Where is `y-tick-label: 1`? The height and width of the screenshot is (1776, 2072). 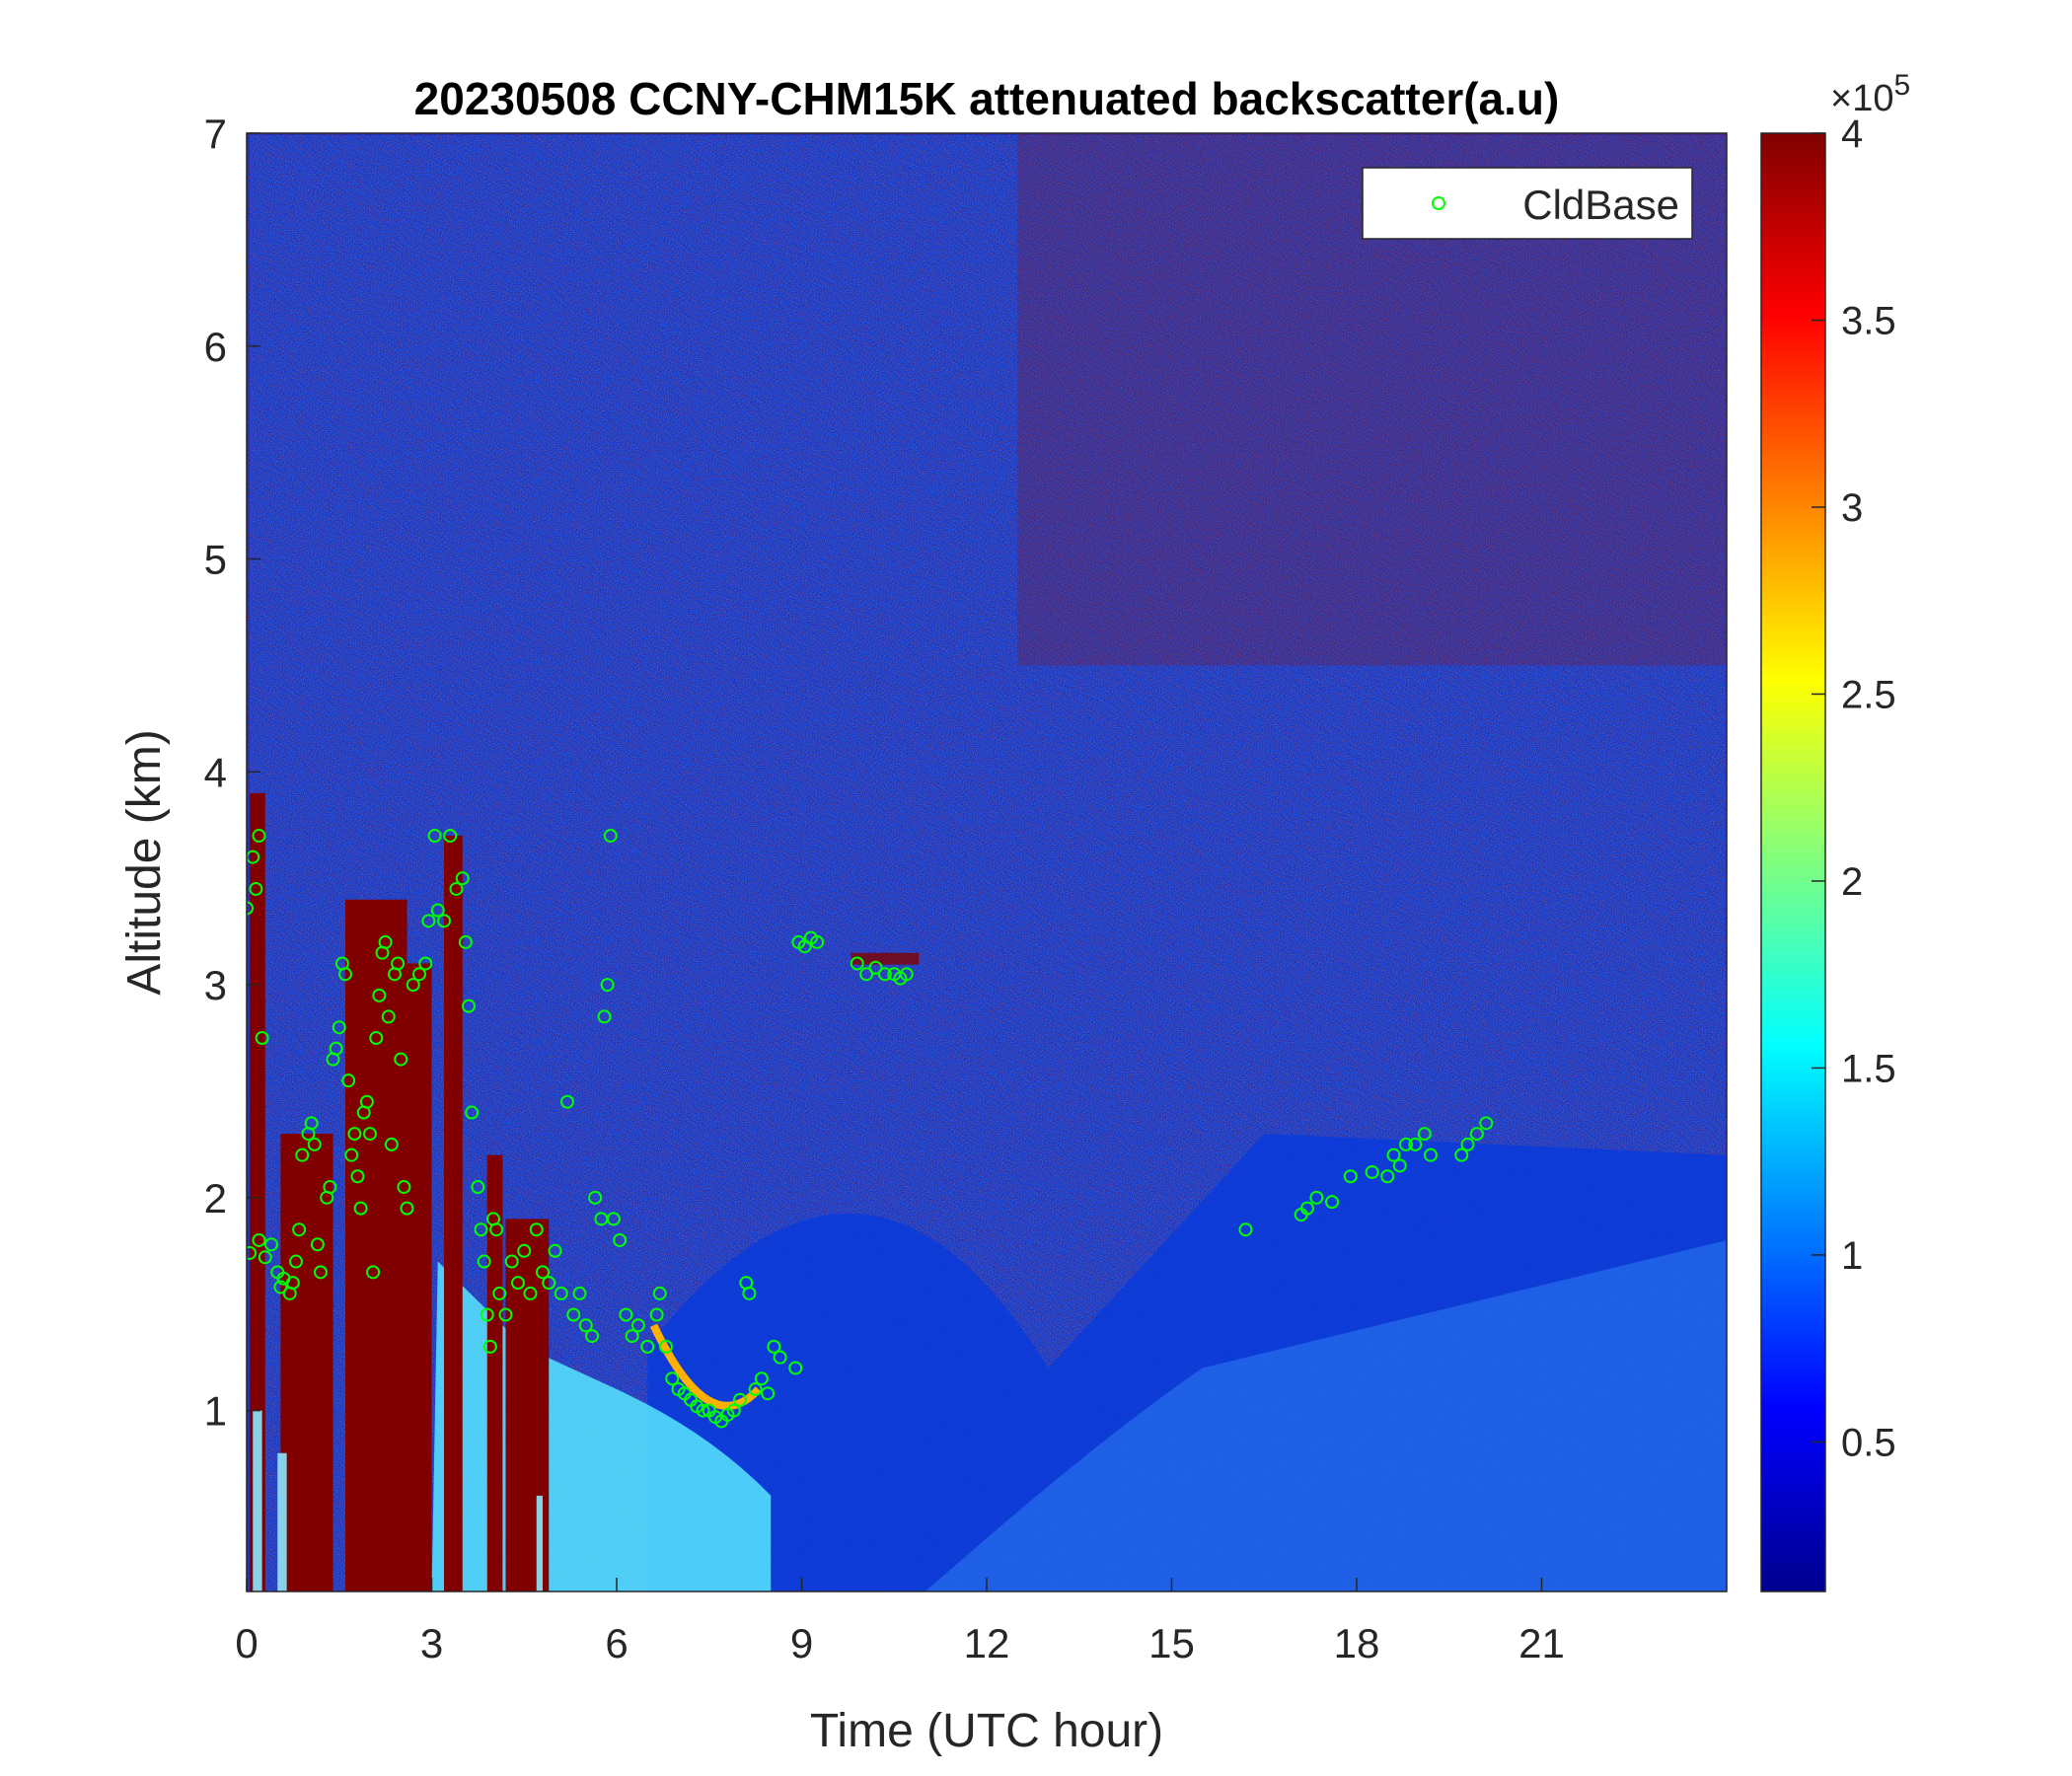
y-tick-label: 1 is located at coordinates (216, 1411).